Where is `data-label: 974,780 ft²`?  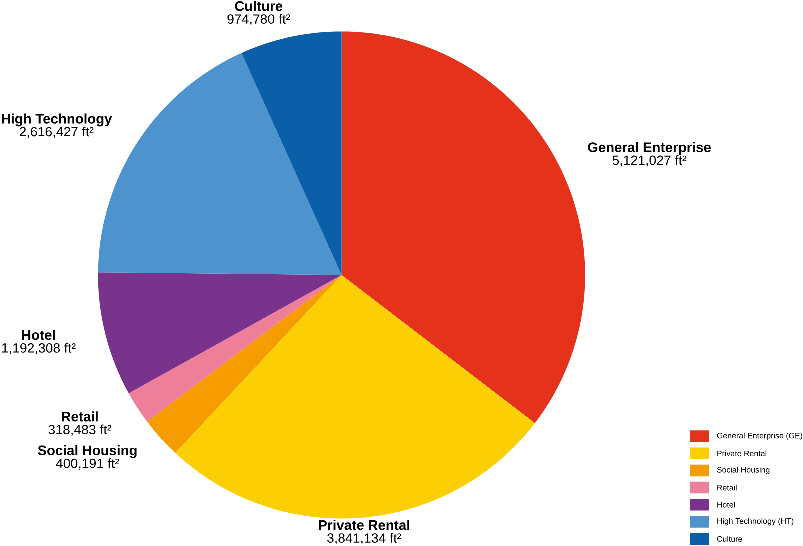
data-label: 974,780 ft² is located at coordinates (259, 20).